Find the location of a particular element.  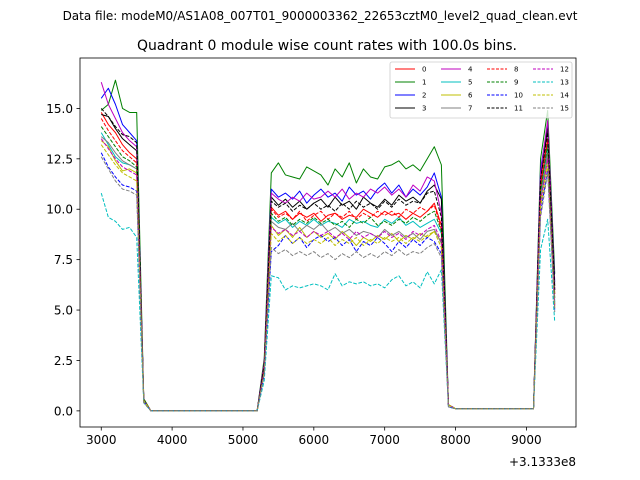

legend-label-4: 4 is located at coordinates (470, 70).